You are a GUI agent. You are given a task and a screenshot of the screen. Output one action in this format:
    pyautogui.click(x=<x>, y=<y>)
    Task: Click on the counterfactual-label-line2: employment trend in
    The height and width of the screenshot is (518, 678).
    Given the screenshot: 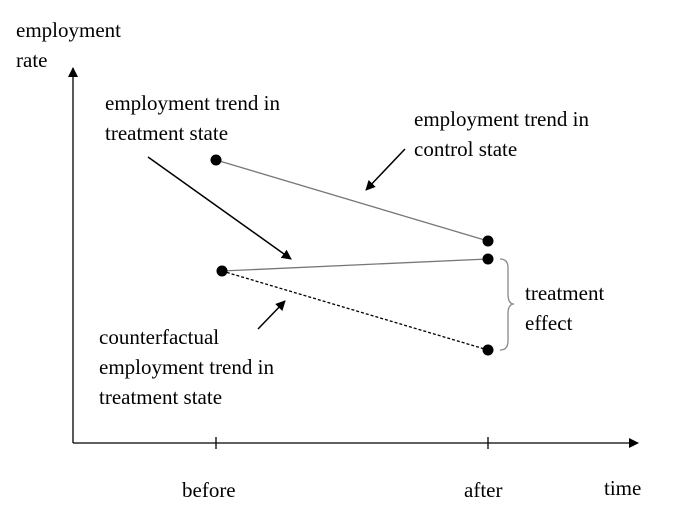 What is the action you would take?
    pyautogui.click(x=186, y=367)
    